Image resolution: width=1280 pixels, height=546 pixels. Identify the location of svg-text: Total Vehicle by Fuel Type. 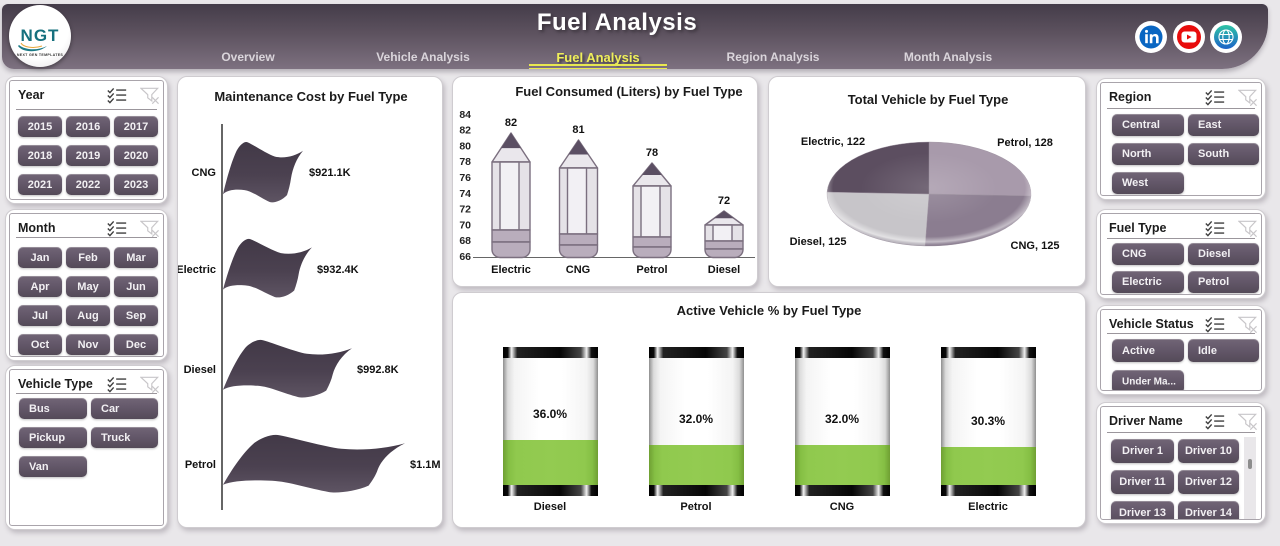
(928, 99).